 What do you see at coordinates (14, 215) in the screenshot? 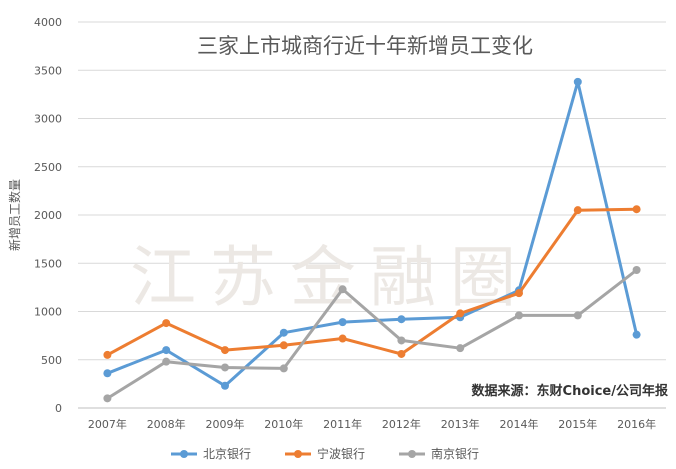
I see `y-axis-label: 新增员工数量` at bounding box center [14, 215].